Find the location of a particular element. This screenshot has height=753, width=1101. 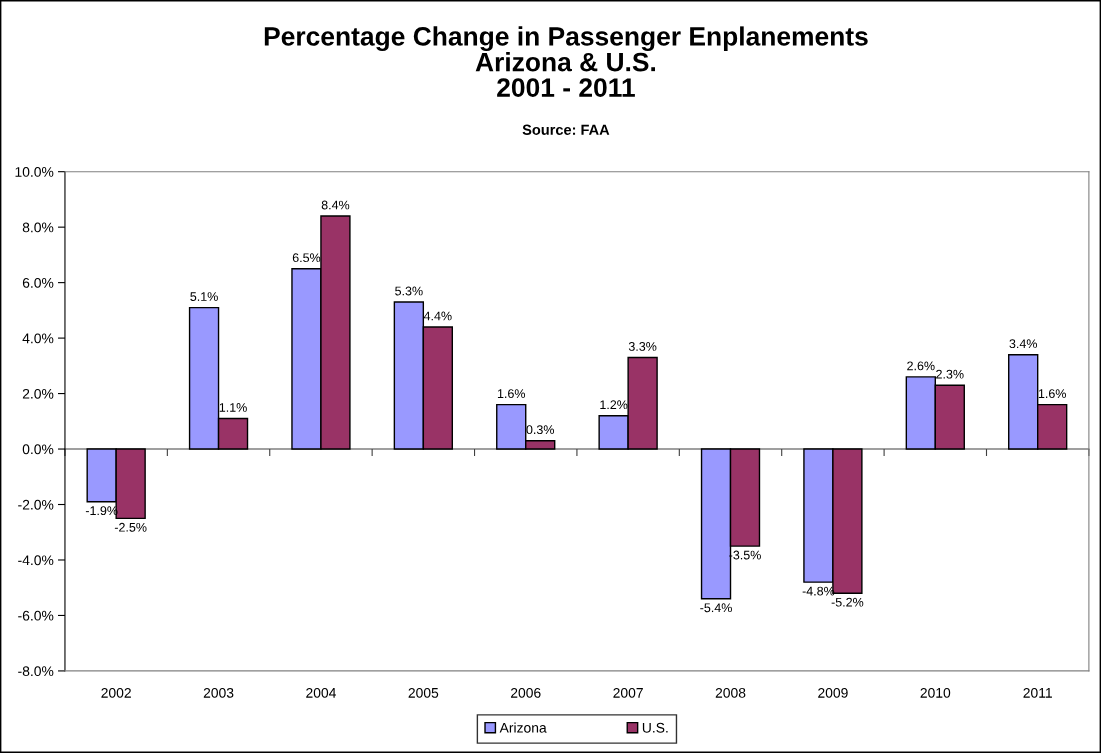

y-tick-label: -4.0% is located at coordinates (36, 560).